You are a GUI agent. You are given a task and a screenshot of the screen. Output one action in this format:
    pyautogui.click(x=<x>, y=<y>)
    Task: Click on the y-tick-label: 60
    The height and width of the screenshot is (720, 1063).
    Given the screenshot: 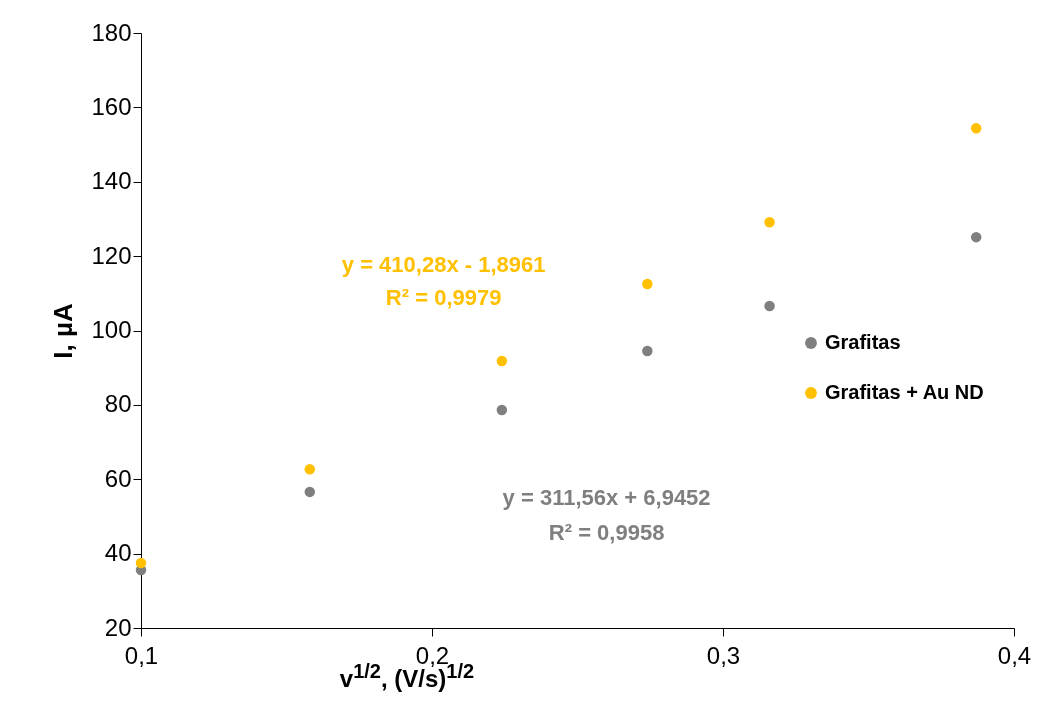 What is the action you would take?
    pyautogui.click(x=118, y=478)
    